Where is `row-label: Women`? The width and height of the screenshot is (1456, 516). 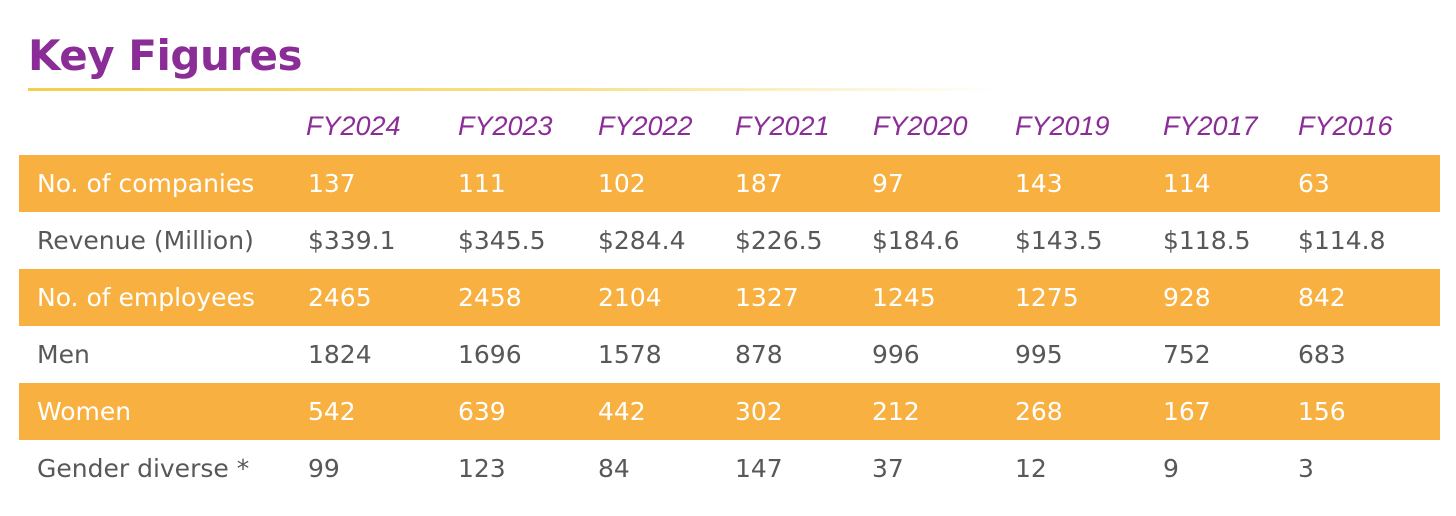 row-label: Women is located at coordinates (84, 411).